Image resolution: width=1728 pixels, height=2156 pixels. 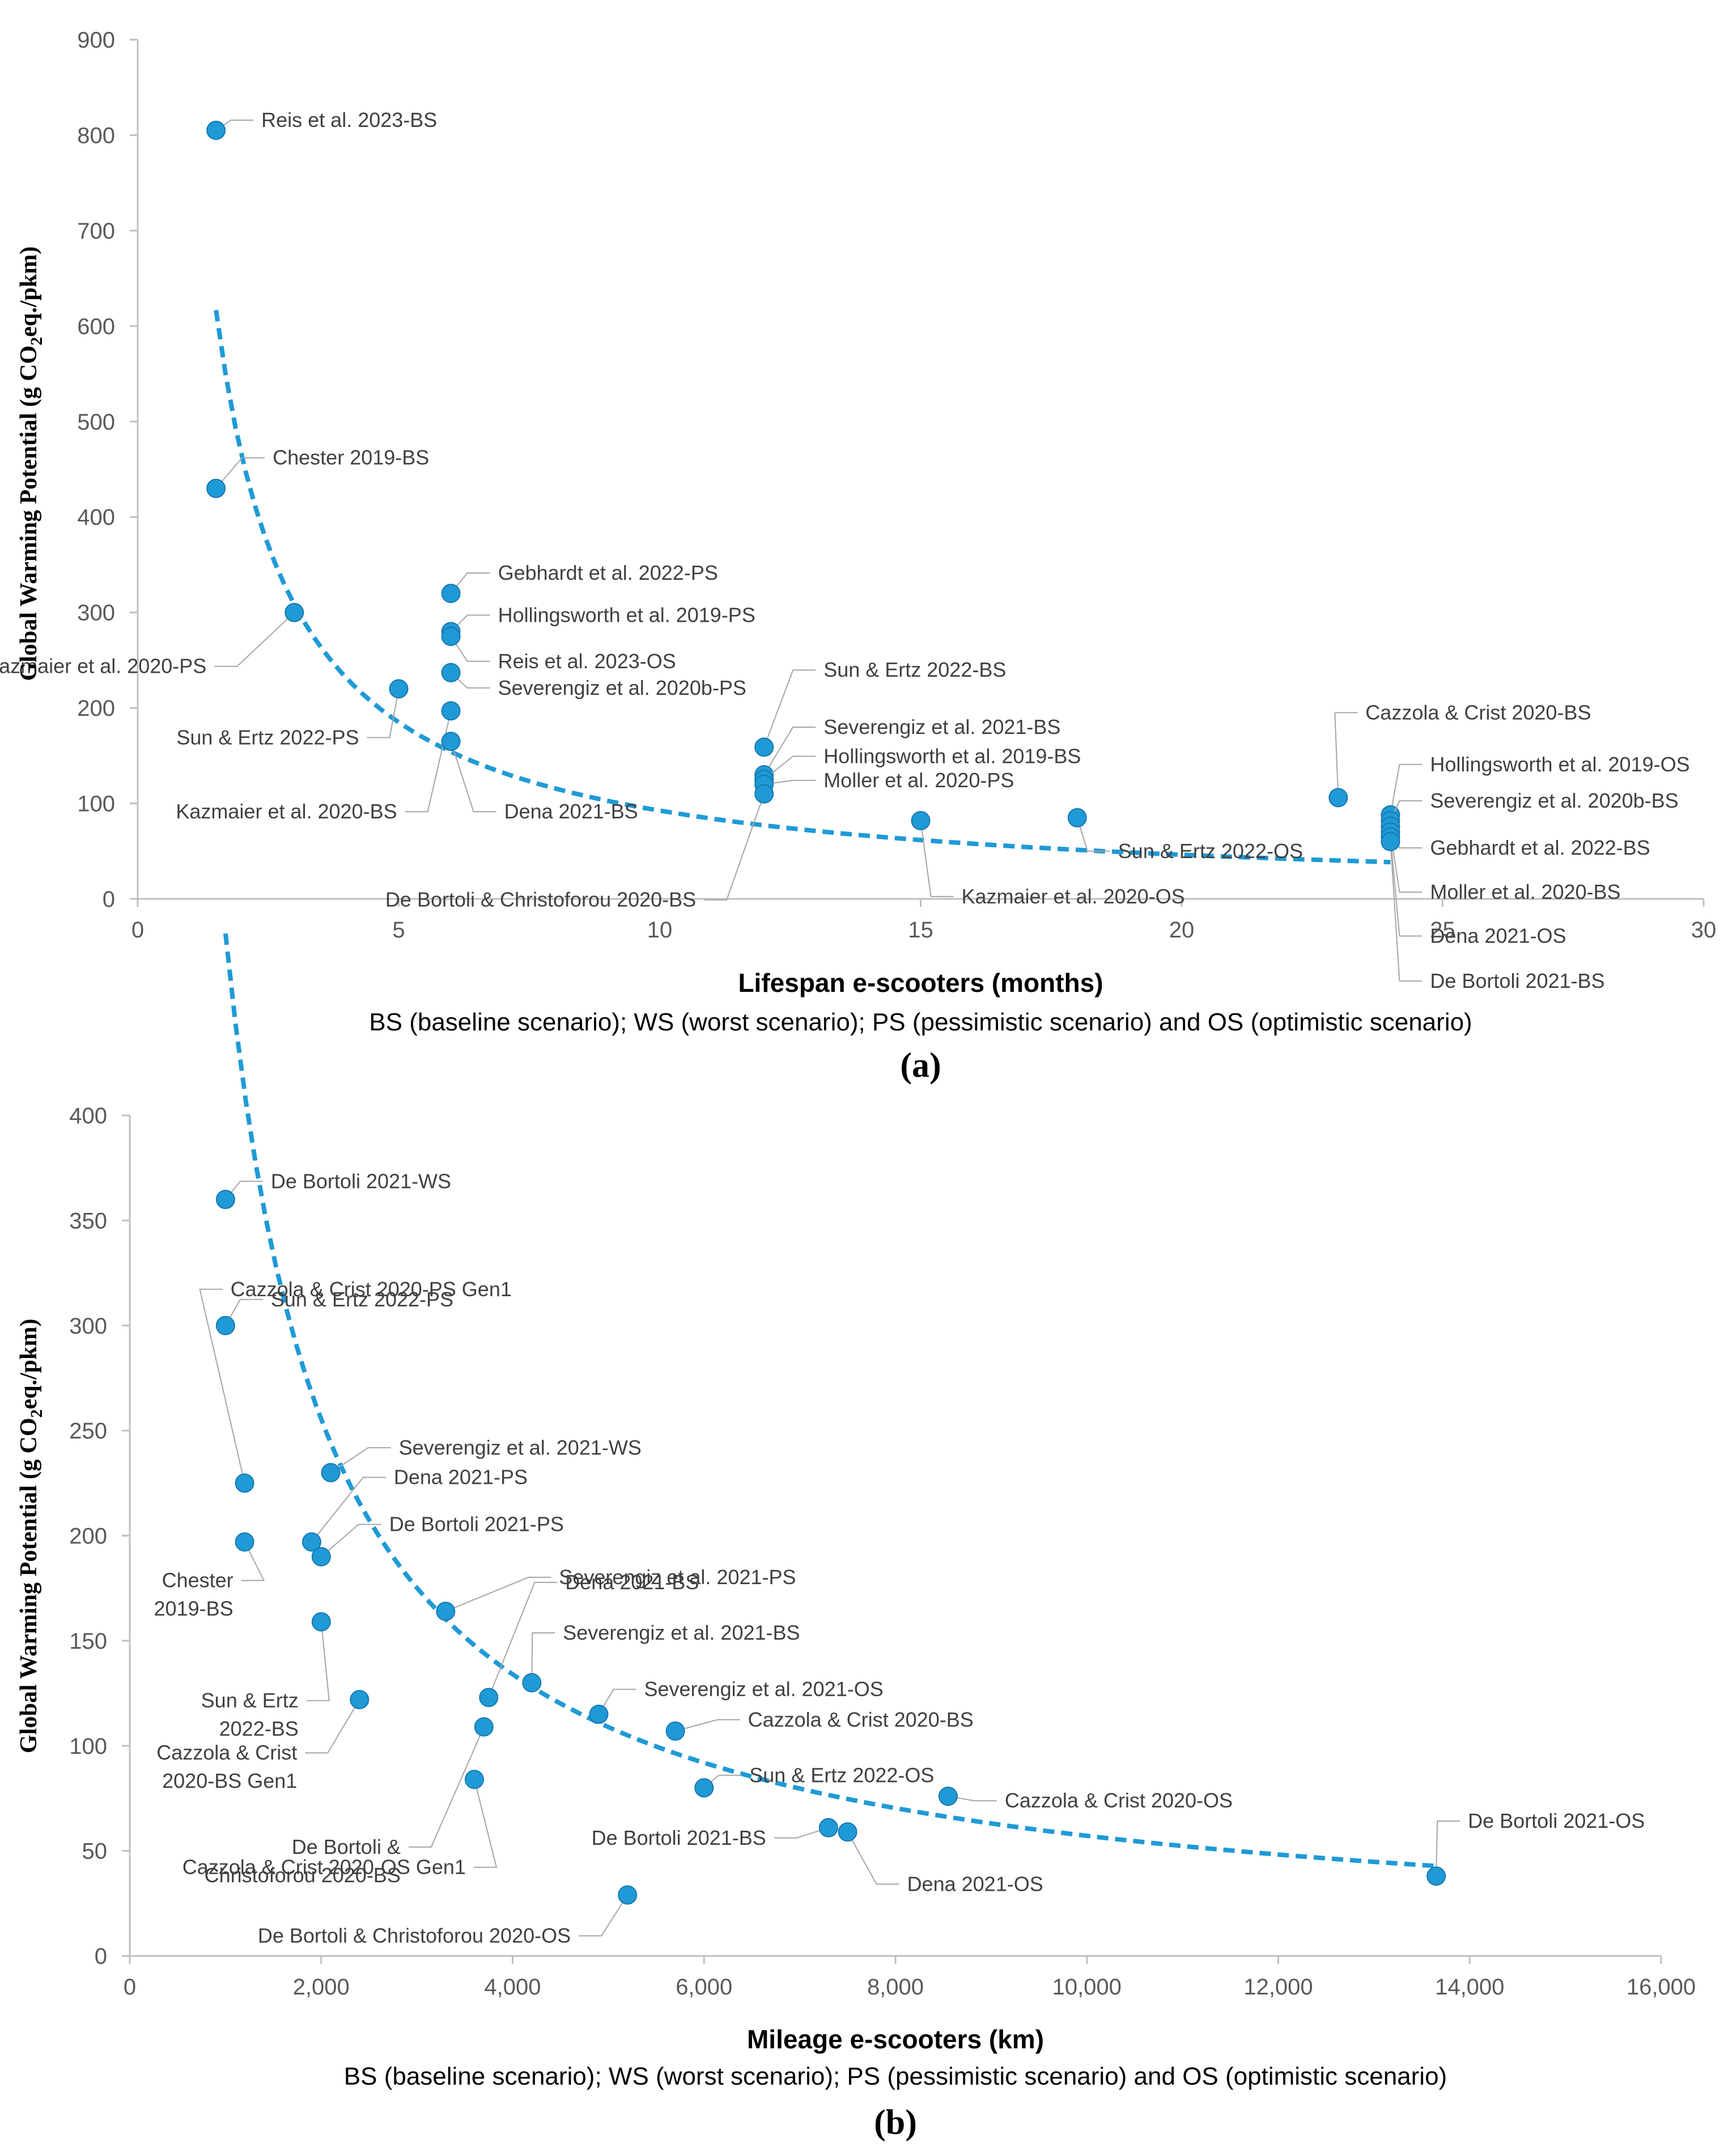 I want to click on panel-a-data-label: Chester 2019-BS, so click(x=351, y=457).